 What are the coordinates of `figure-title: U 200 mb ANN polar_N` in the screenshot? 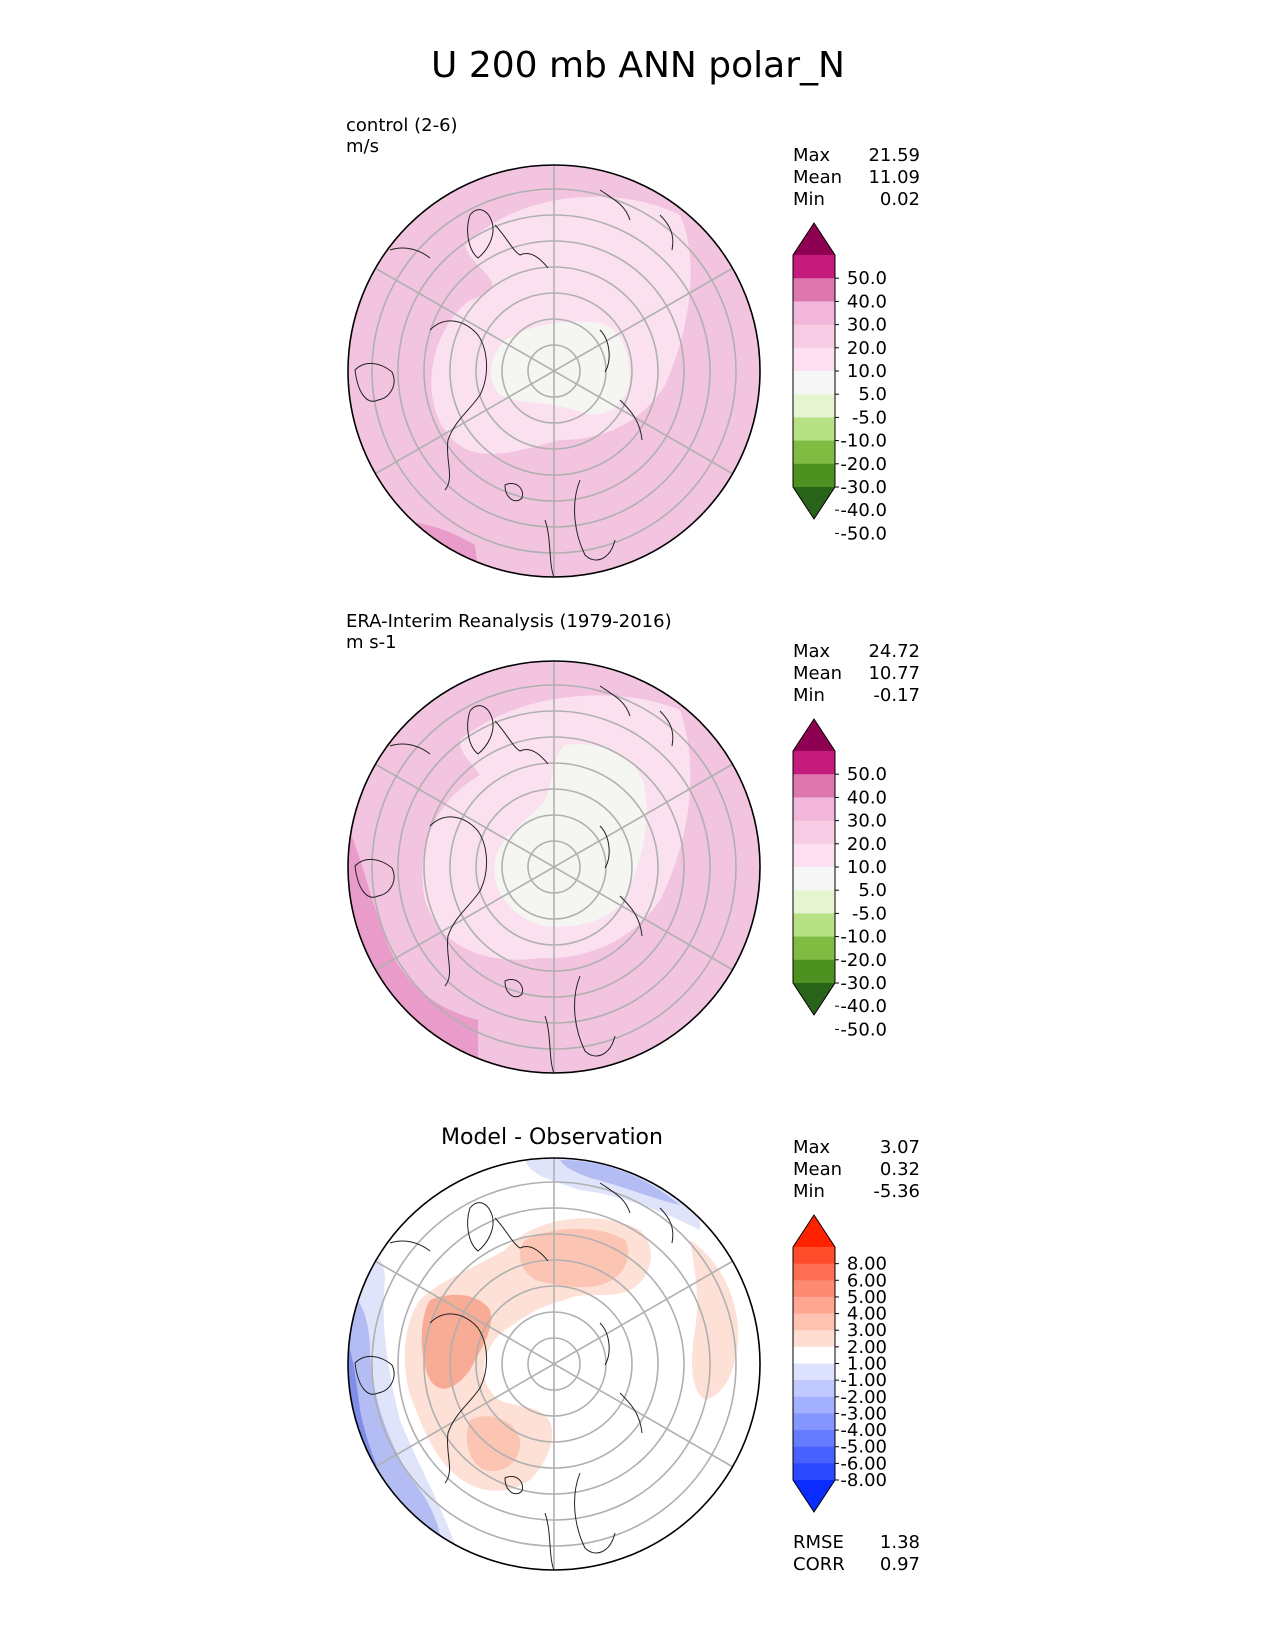 It's located at (638, 65).